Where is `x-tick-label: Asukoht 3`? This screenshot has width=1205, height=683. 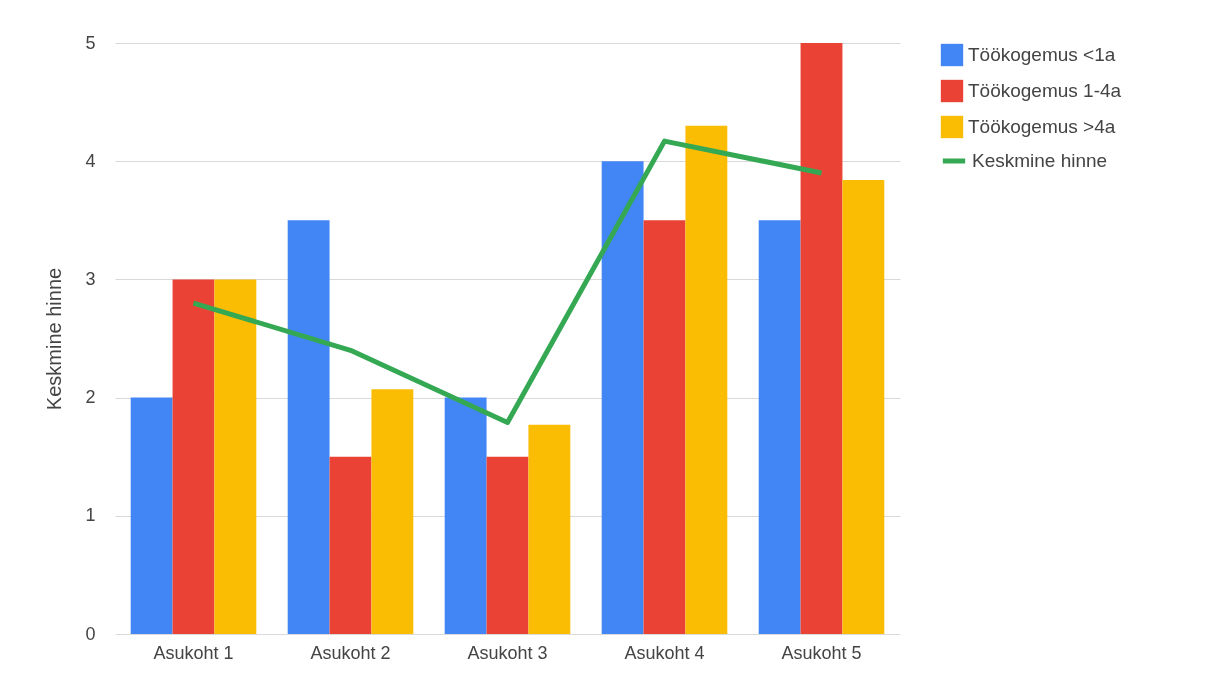 x-tick-label: Asukoht 3 is located at coordinates (507, 652).